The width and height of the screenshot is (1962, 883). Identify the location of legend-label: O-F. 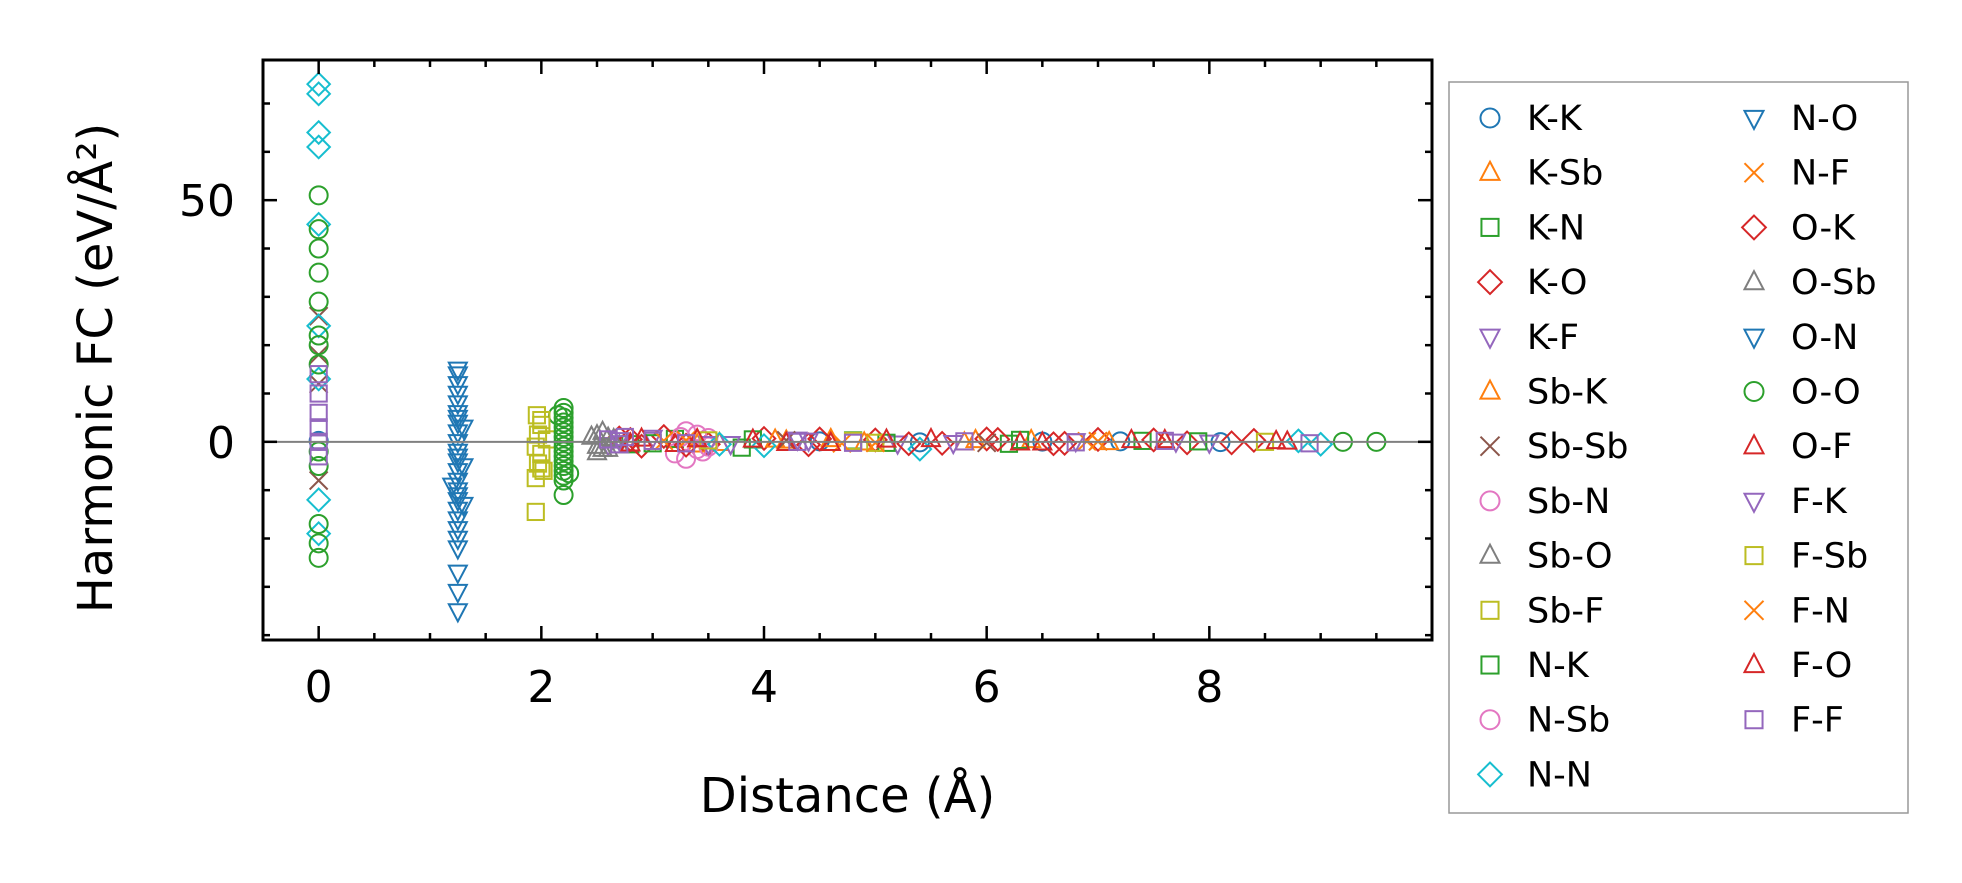
(1821, 447).